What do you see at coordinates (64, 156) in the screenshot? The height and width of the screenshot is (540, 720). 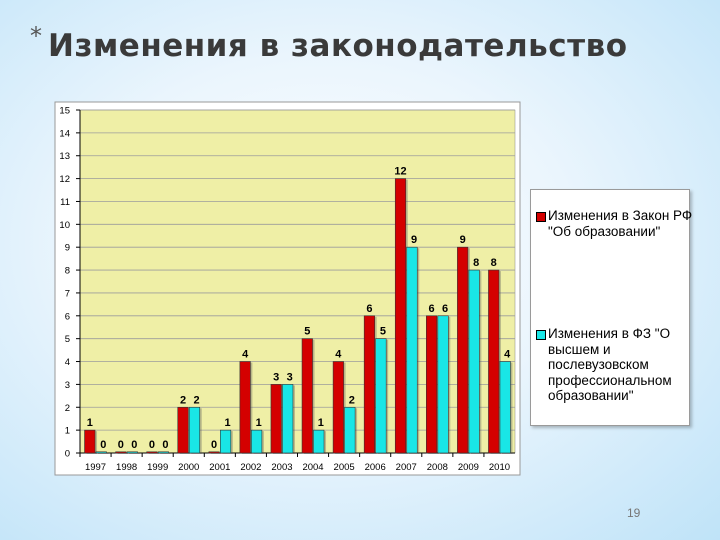 I see `y-tick-label: 13` at bounding box center [64, 156].